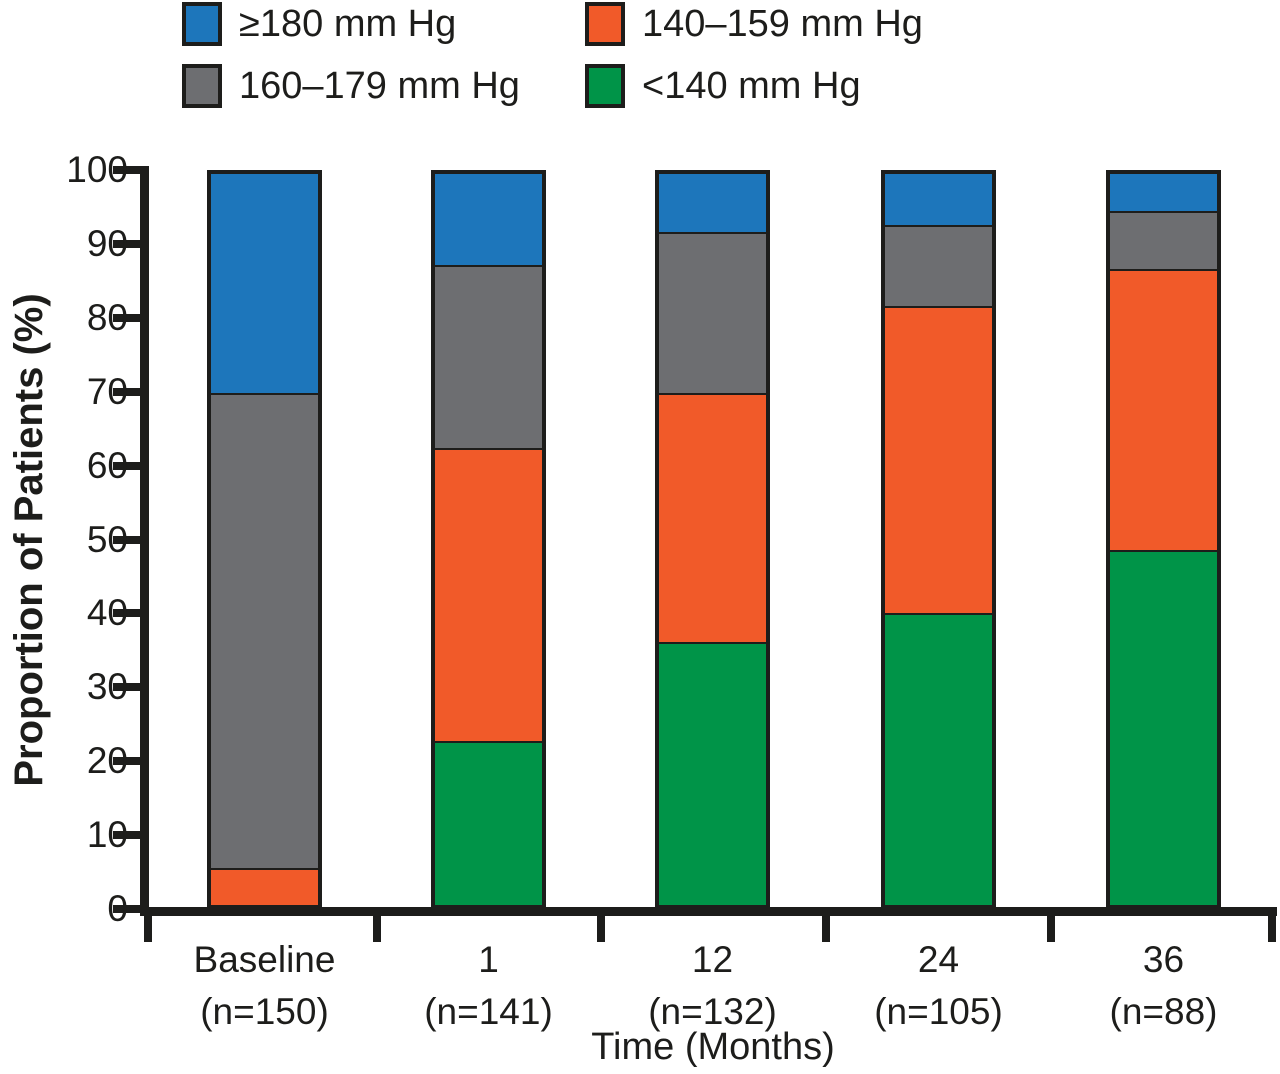  I want to click on legend-item: ≥180 mm Hg, so click(319, 24).